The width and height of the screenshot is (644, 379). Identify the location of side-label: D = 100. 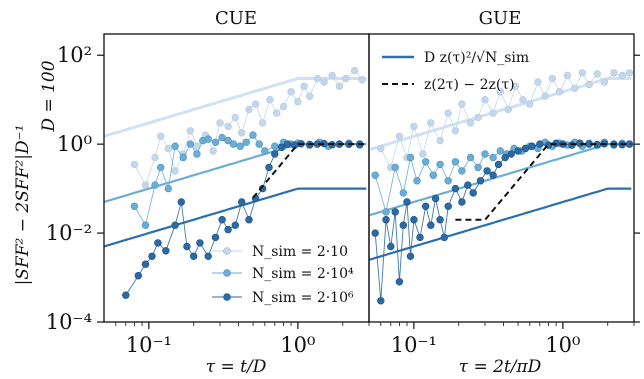
(49, 96).